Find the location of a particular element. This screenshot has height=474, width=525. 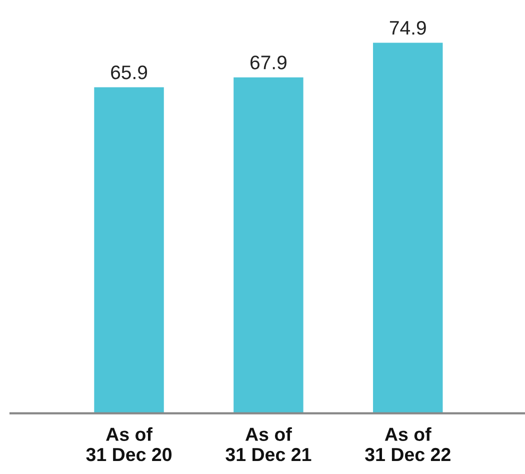

data-label: 65.9 is located at coordinates (129, 72).